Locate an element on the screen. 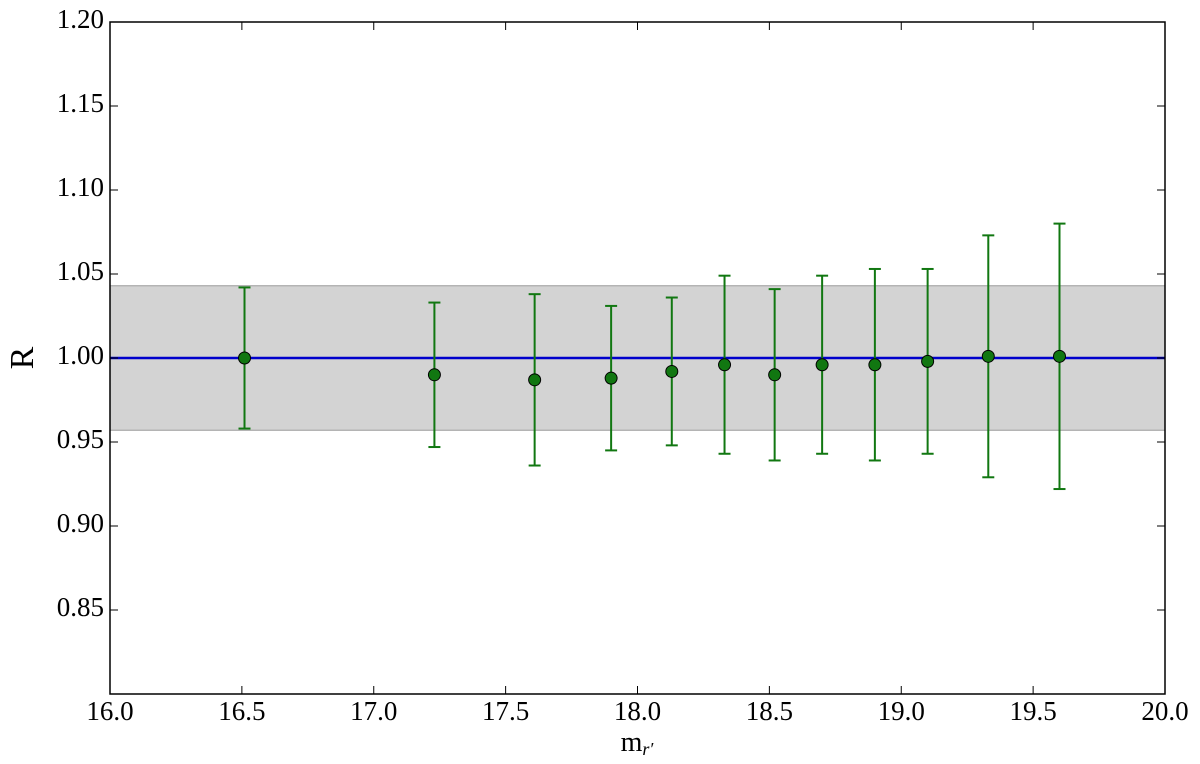 The image size is (1200, 764). x-axis-label-sub: r′ is located at coordinates (648, 749).